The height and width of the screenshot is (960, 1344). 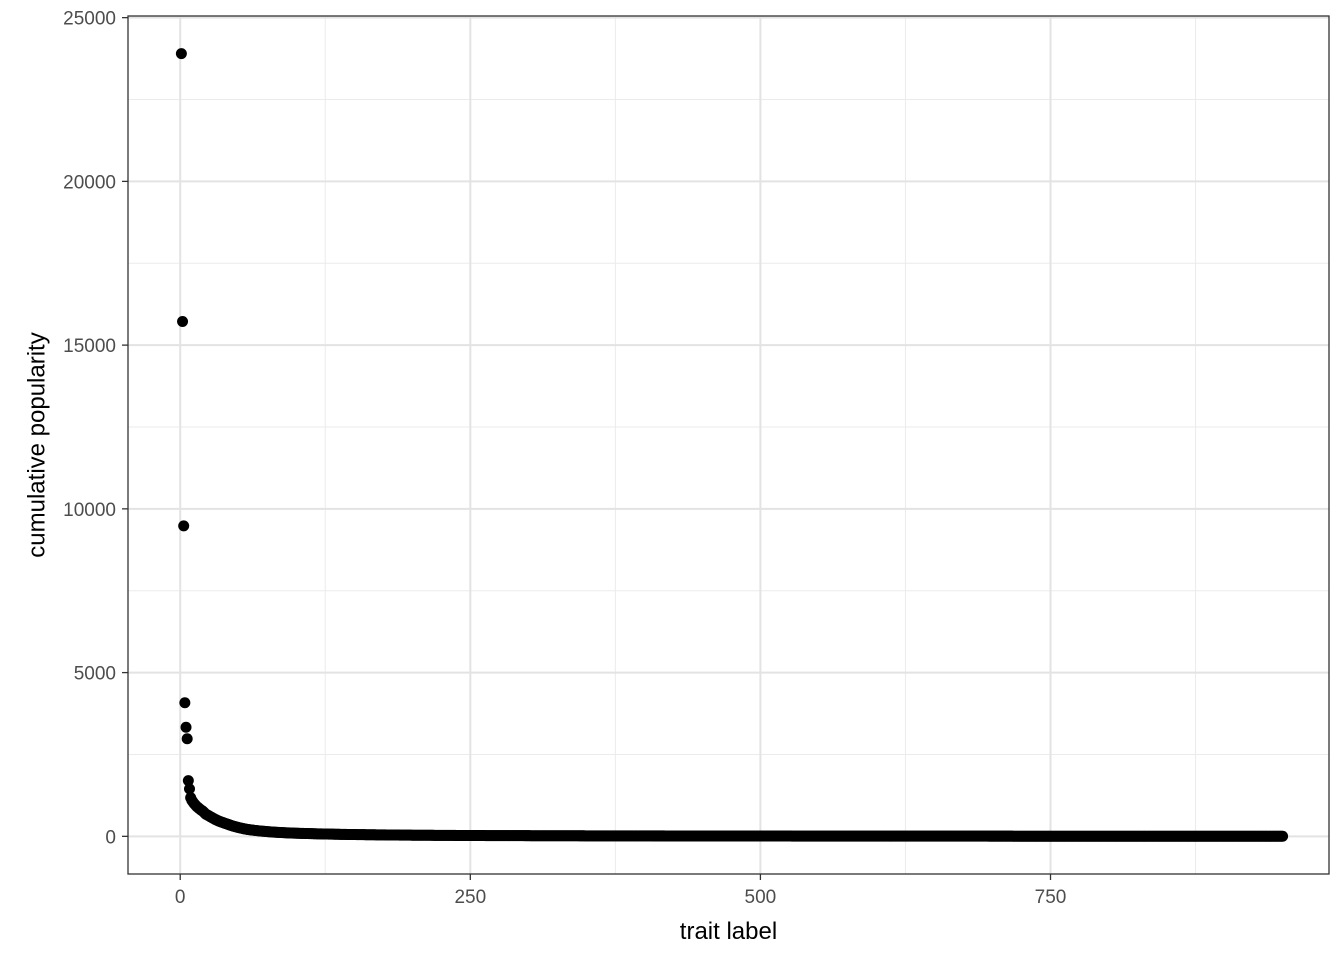 What do you see at coordinates (470, 897) in the screenshot?
I see `x-tick-label: 250` at bounding box center [470, 897].